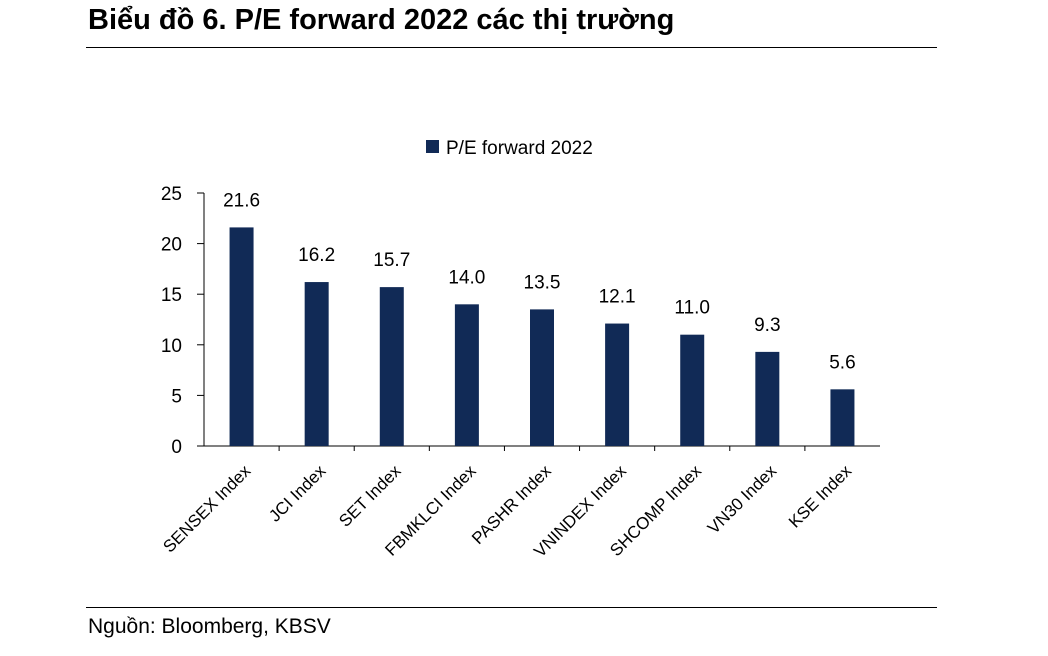 This screenshot has width=1048, height=656. Describe the element at coordinates (820, 496) in the screenshot. I see `x-tick-label: KSE Index` at that location.